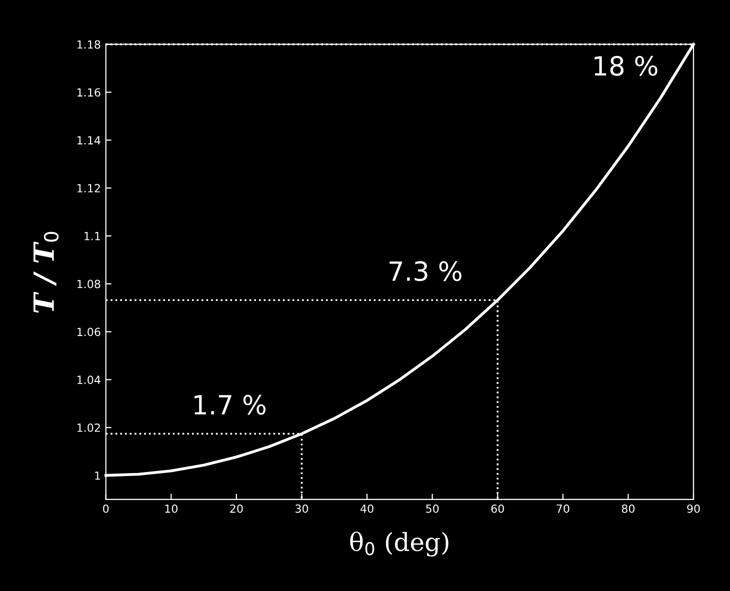  What do you see at coordinates (399, 544) in the screenshot?
I see `x-axis-title: θ$_{0}$ (deg)` at bounding box center [399, 544].